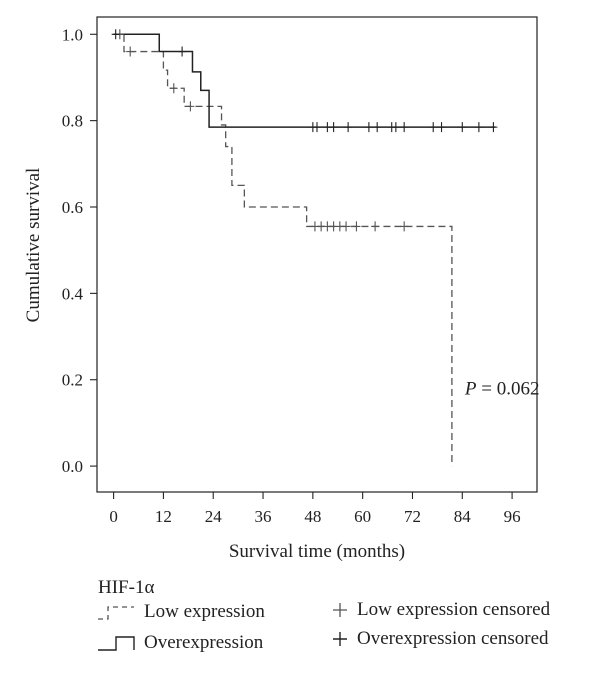  Describe the element at coordinates (412, 516) in the screenshot. I see `x-tick-label: 72` at that location.